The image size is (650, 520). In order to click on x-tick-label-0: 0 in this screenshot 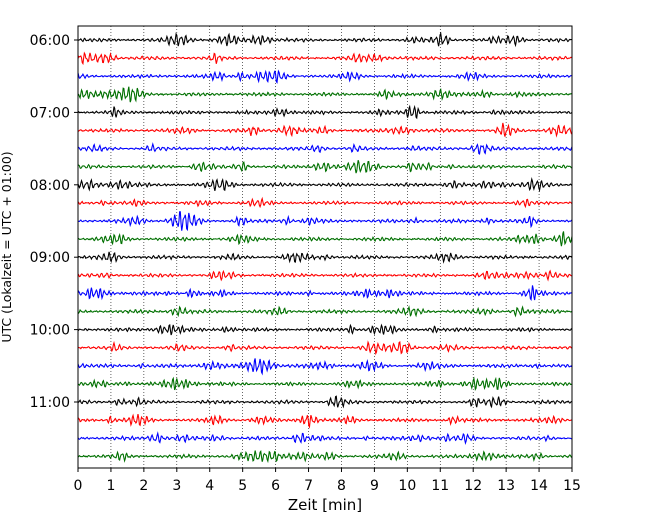, I will do `click(78, 486)`.